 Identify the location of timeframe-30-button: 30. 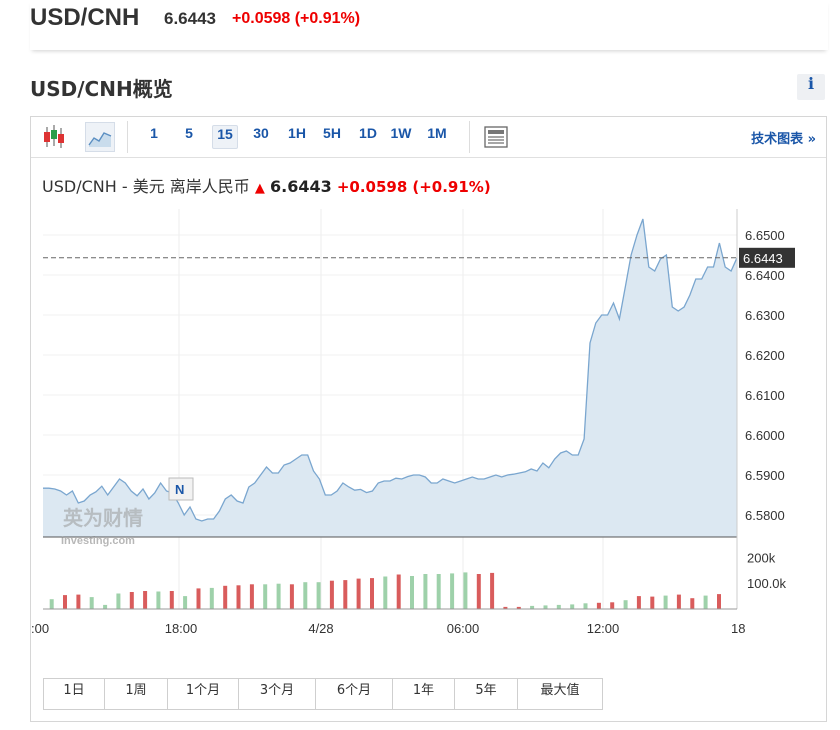
(261, 133).